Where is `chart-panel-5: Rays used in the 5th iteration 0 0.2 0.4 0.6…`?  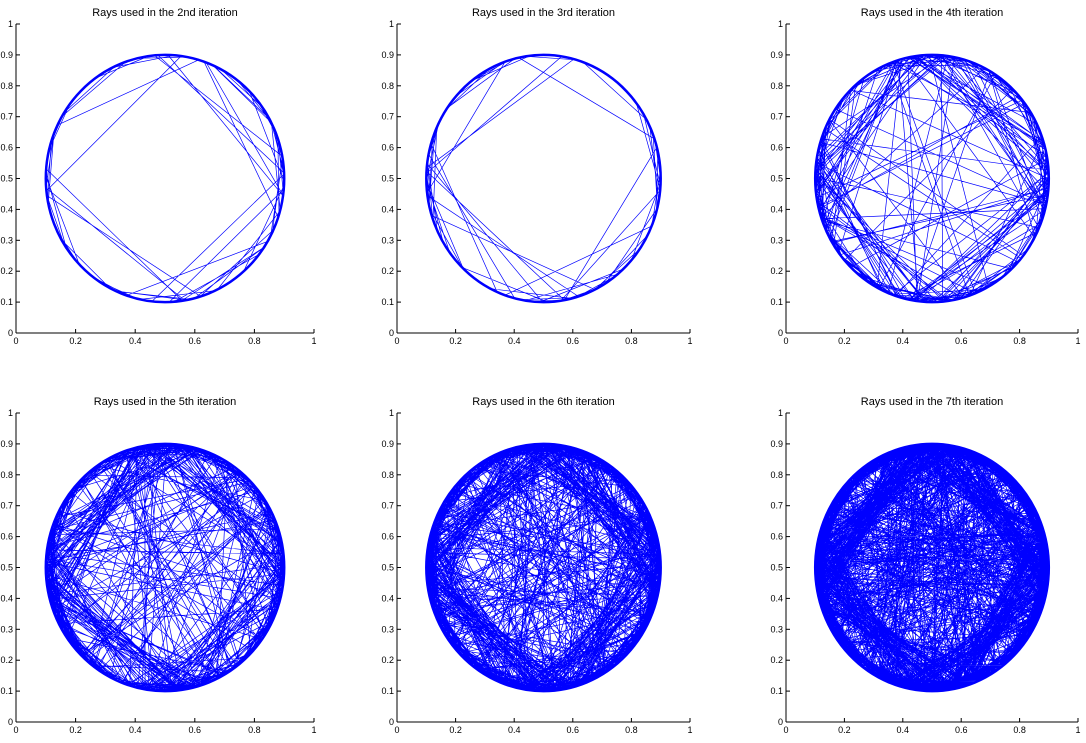
chart-panel-5: Rays used in the 5th iteration 0 0.2 0.4 0.6… is located at coordinates (158, 565).